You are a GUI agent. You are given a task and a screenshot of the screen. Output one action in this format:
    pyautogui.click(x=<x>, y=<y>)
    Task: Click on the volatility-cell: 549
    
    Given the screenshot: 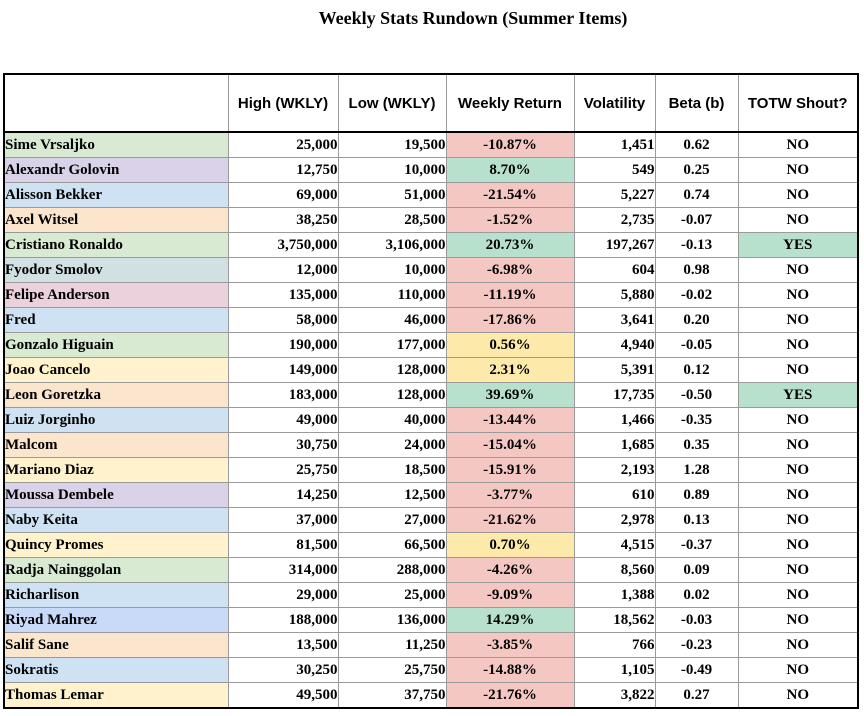 What is the action you would take?
    pyautogui.click(x=614, y=170)
    